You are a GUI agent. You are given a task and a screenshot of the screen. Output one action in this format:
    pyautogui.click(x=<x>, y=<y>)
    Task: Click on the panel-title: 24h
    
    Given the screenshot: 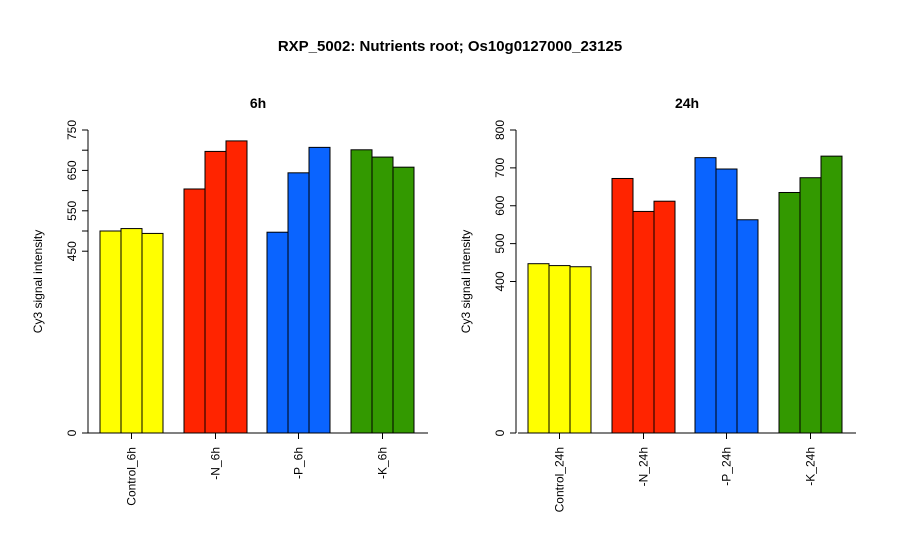 What is the action you would take?
    pyautogui.click(x=687, y=103)
    